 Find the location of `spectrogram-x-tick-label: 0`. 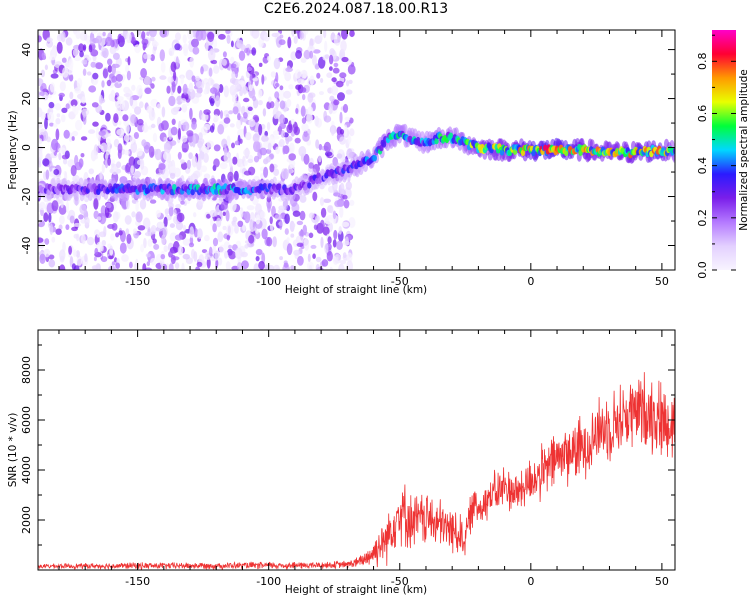

spectrogram-x-tick-label: 0 is located at coordinates (530, 281).